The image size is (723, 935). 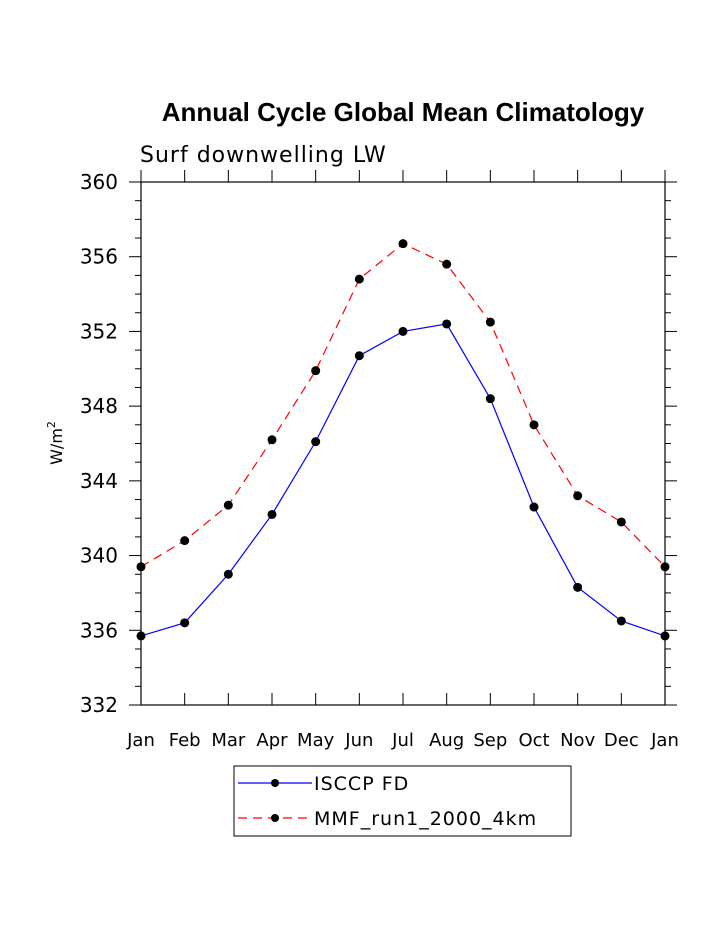 I want to click on y-tick-label: 348, so click(x=99, y=406).